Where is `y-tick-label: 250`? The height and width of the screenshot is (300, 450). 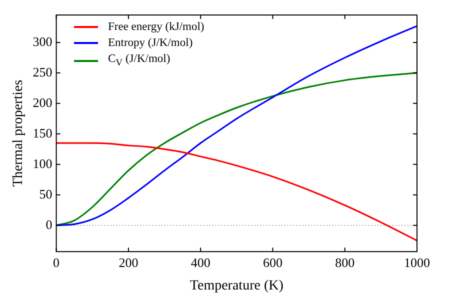
y-tick-label: 250 is located at coordinates (42, 72).